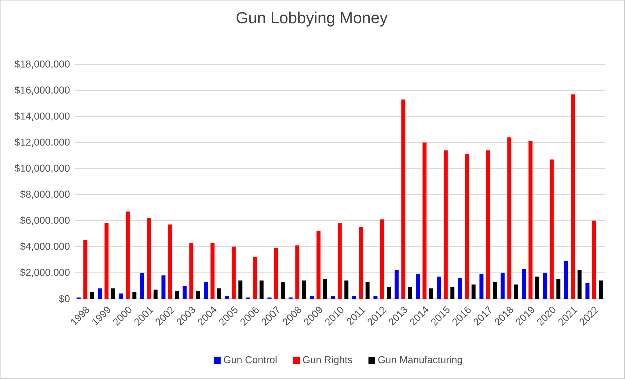 The image size is (625, 379). I want to click on y-tick-label: $8,000,000, so click(45, 195).